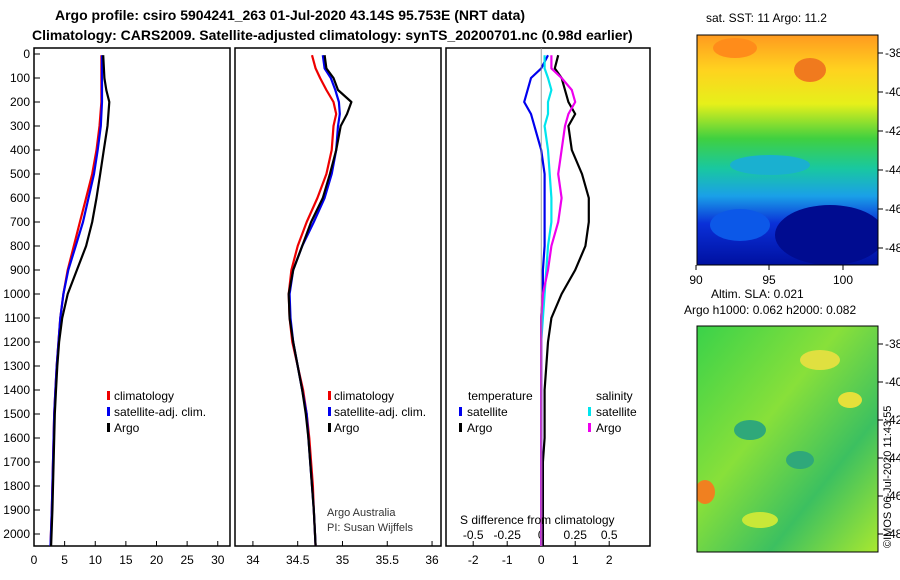 The width and height of the screenshot is (900, 580). I want to click on depth-tick-label: 500, so click(20, 174).